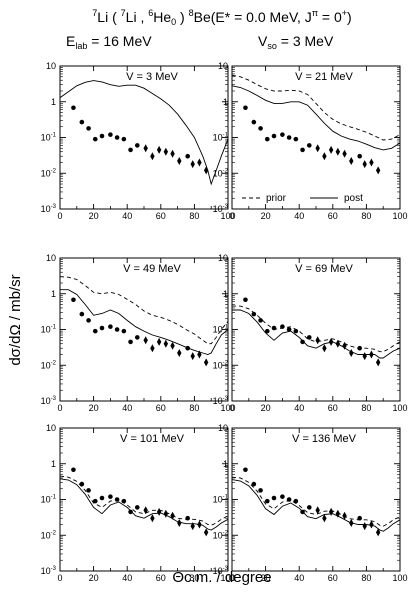  Describe the element at coordinates (276, 198) in the screenshot. I see `legend-label-prior: prior` at that location.